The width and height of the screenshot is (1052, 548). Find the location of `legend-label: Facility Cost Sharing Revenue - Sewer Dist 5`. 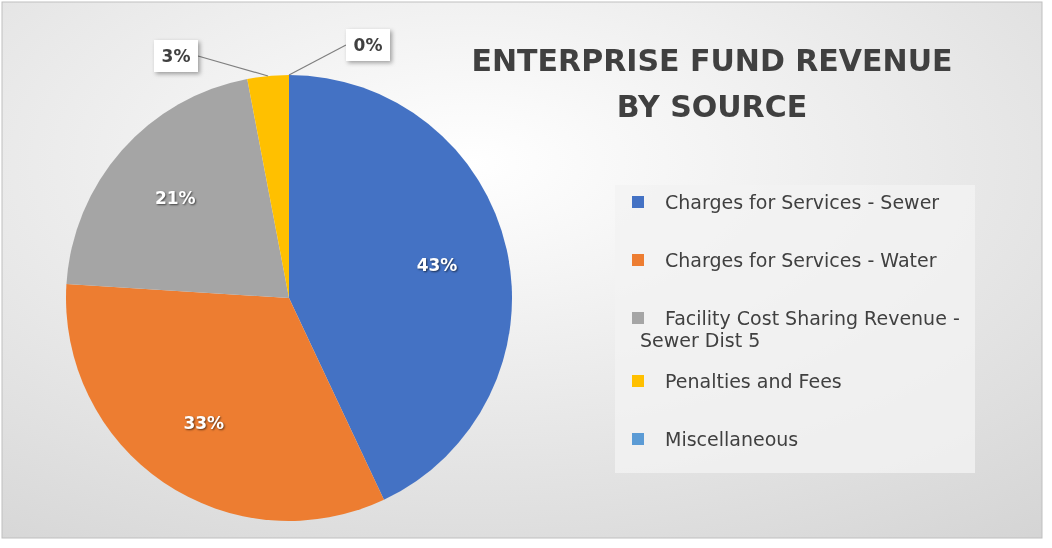

legend-label: Facility Cost Sharing Revenue - Sewer Dist 5 is located at coordinates (800, 329).